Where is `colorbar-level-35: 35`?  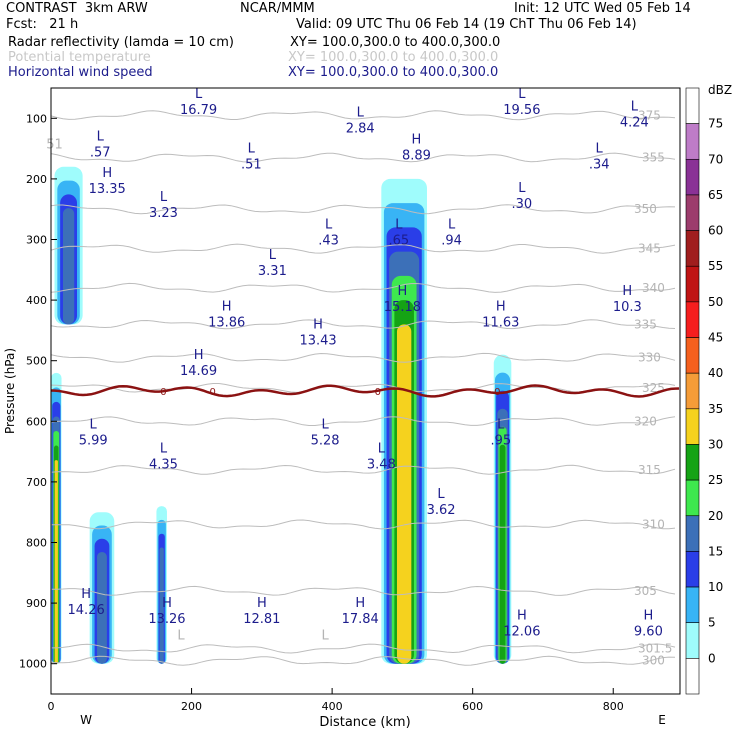 colorbar-level-35: 35 is located at coordinates (715, 409).